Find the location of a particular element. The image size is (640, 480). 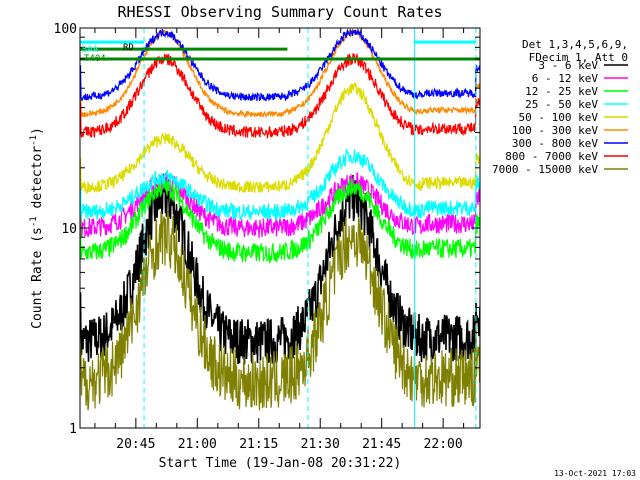

legend-label: 7000 - 15000 keV is located at coordinates (545, 169).